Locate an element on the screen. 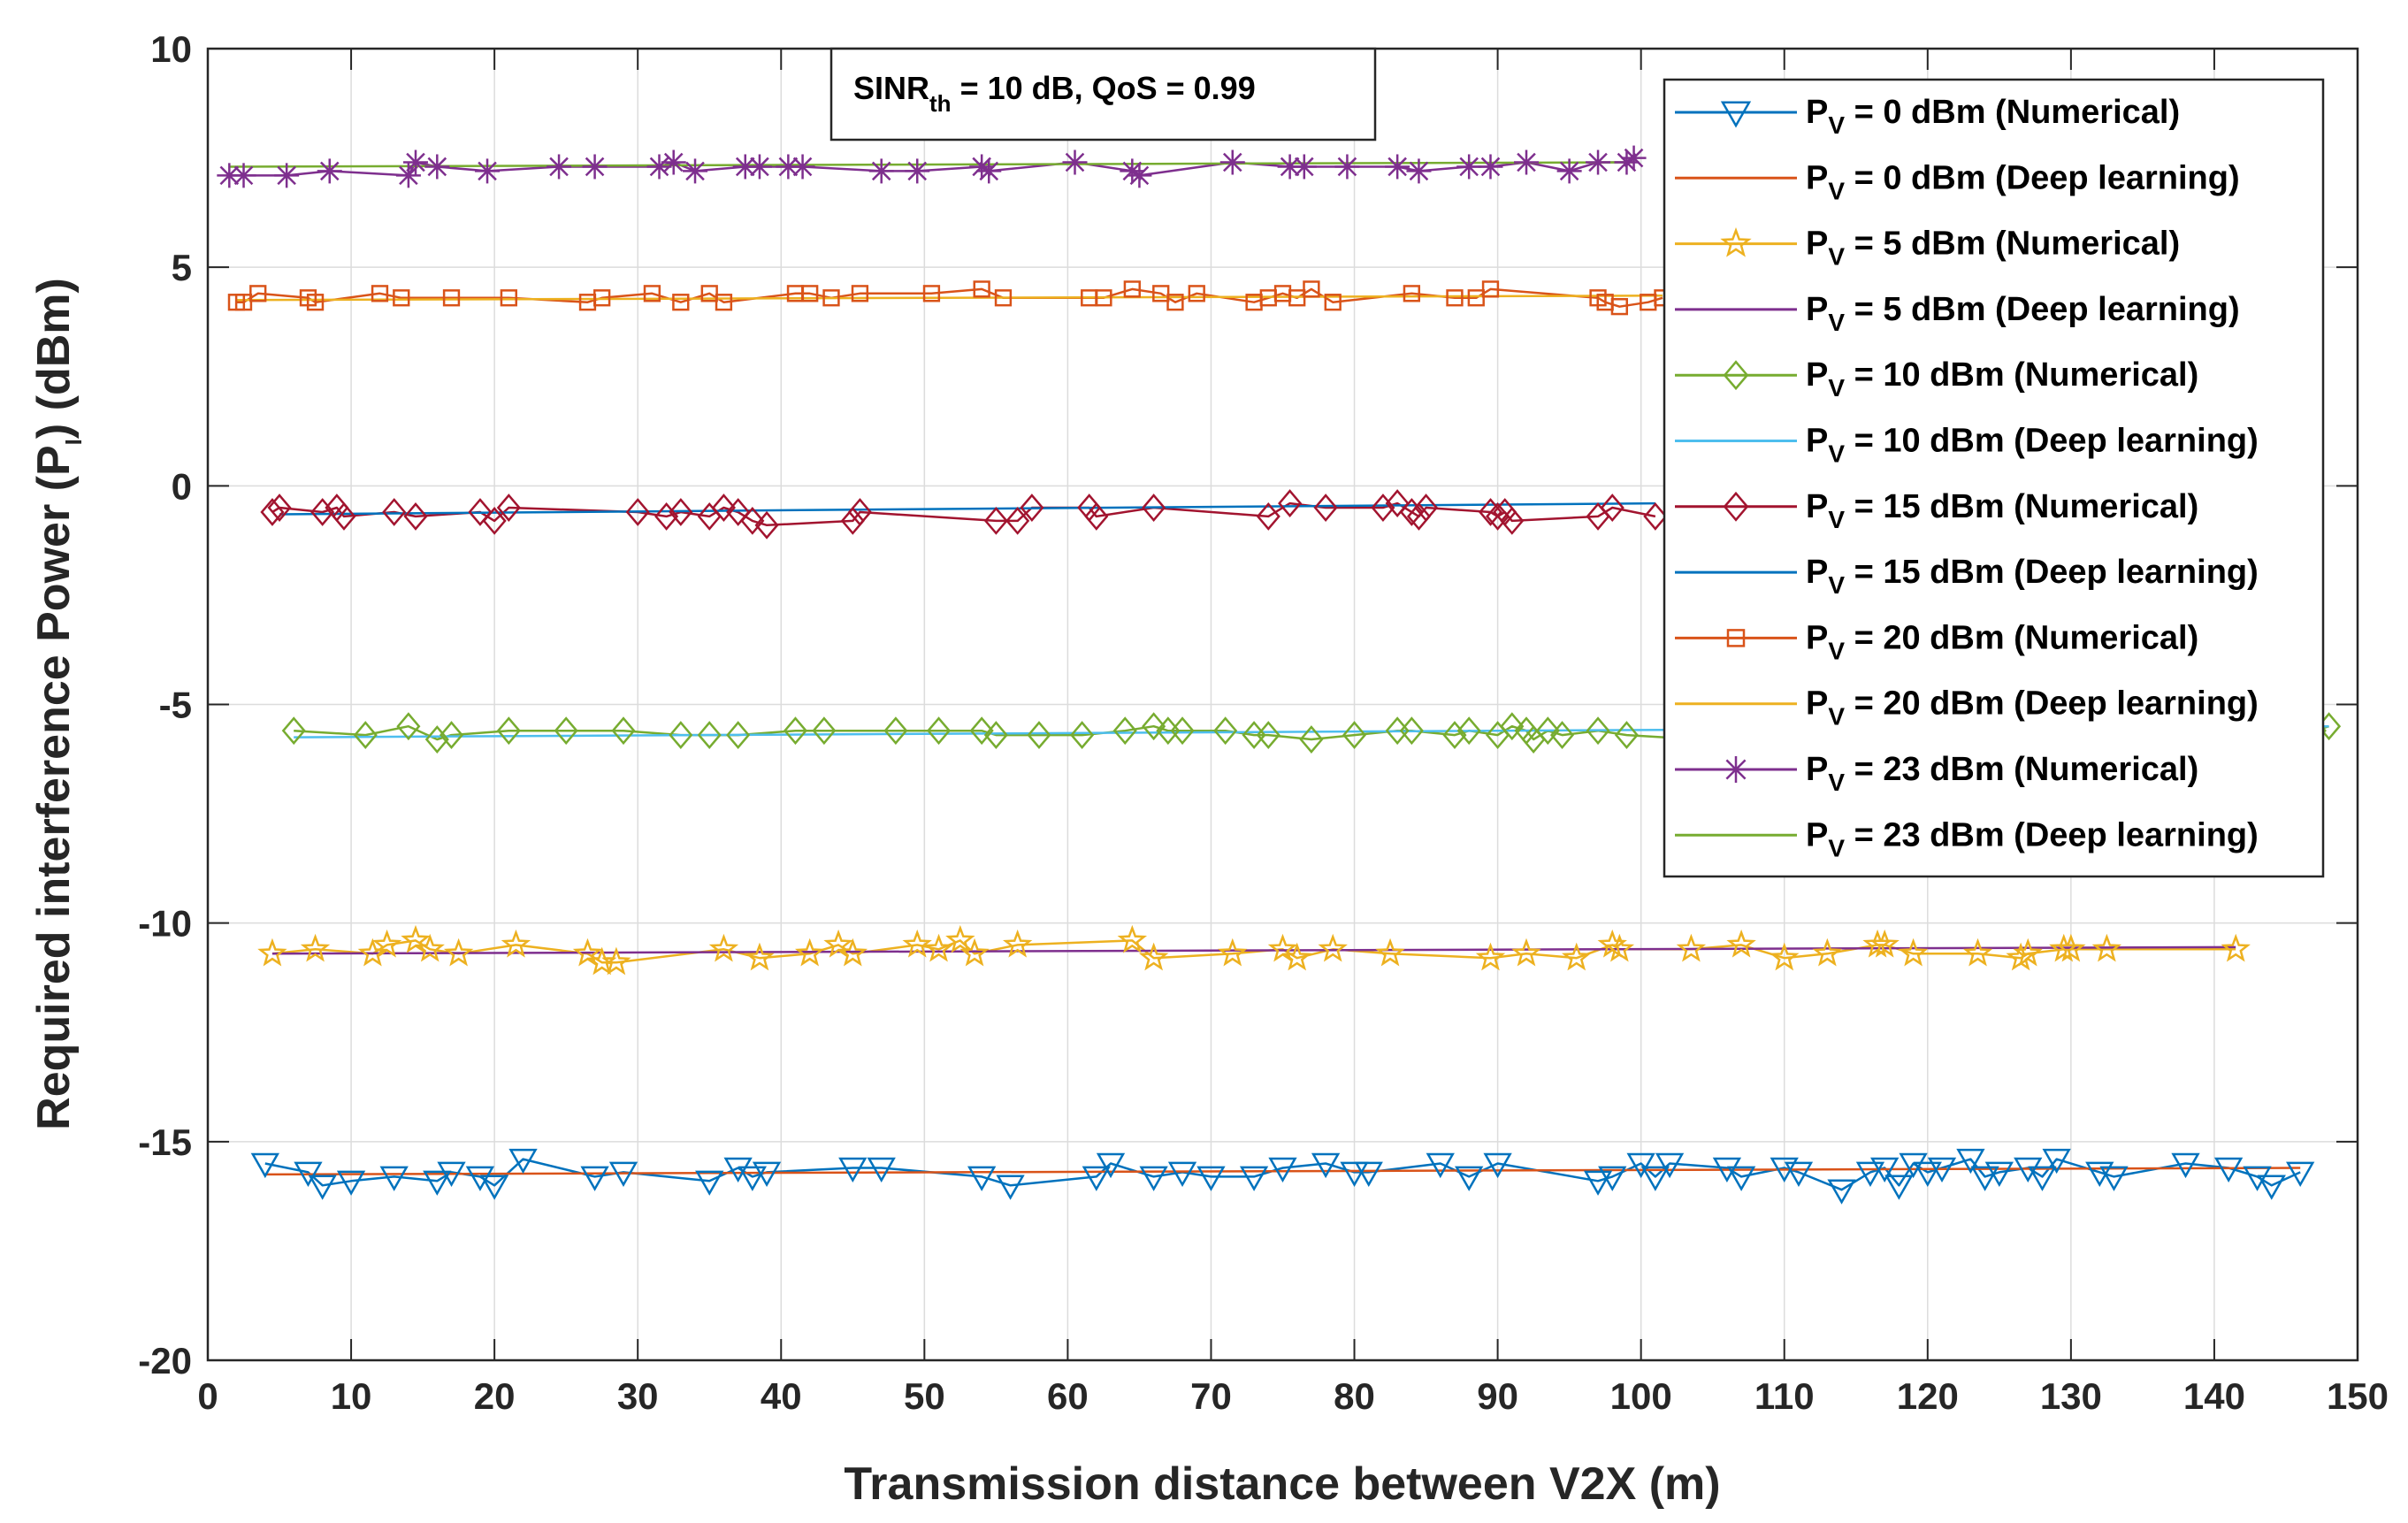 The width and height of the screenshot is (2408, 1523). annotation-frame is located at coordinates (1103, 94).